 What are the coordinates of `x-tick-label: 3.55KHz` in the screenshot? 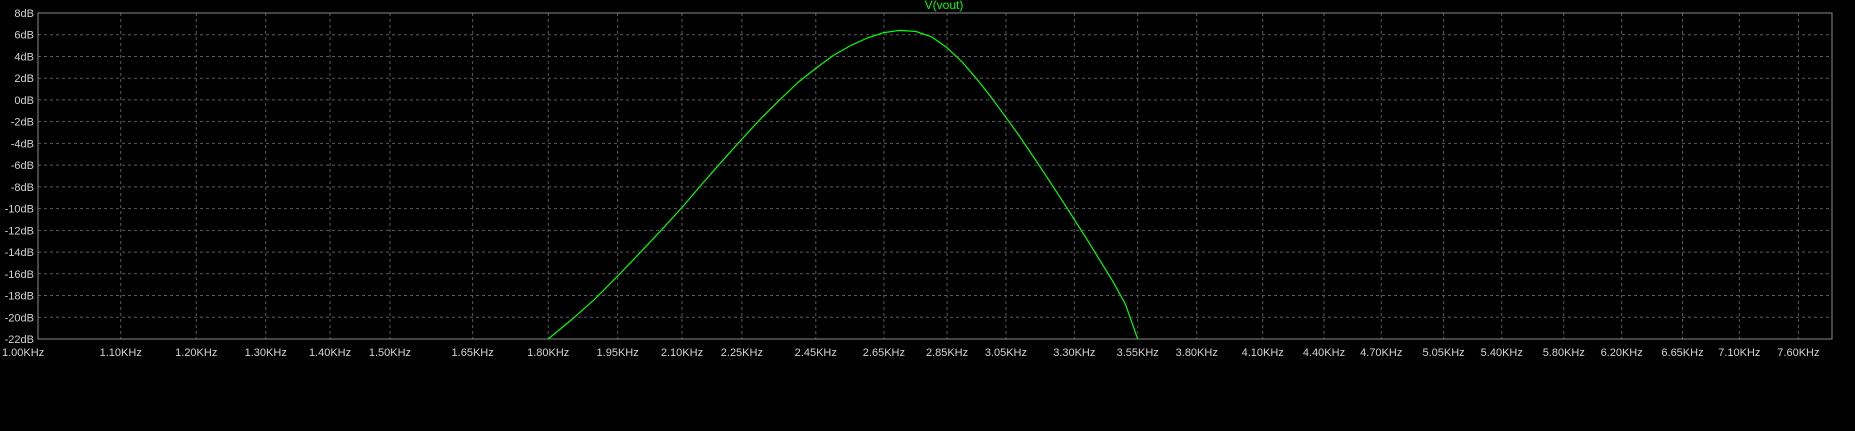 It's located at (1138, 353).